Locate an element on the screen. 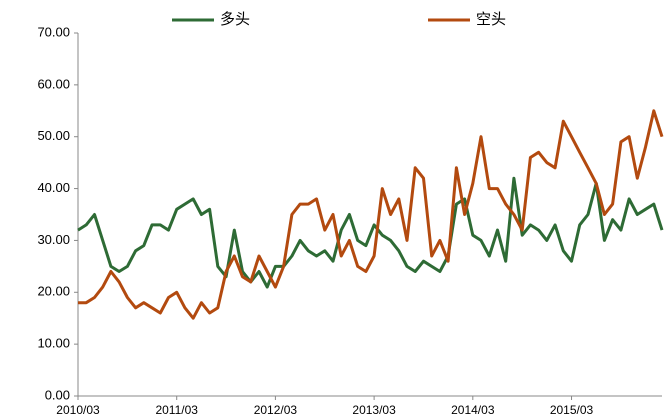 This screenshot has width=665, height=419. x-tick-label: 2014/03 is located at coordinates (473, 410).